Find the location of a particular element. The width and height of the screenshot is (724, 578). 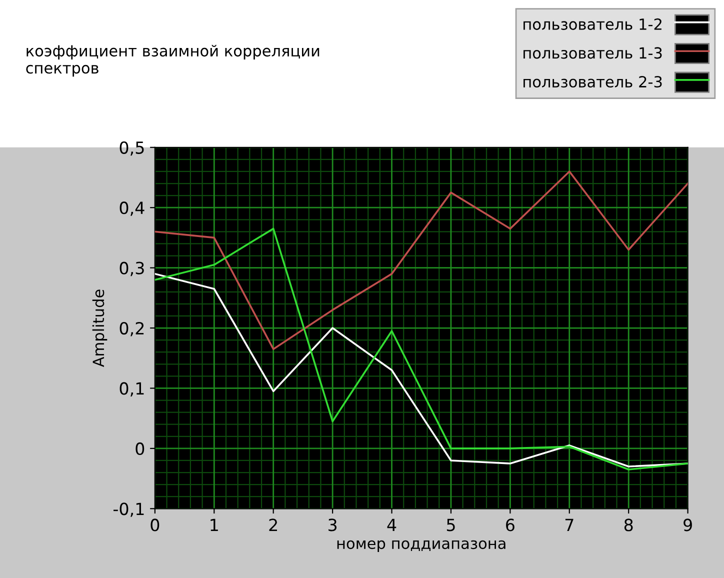

x-axis-title: номер поддиапазона is located at coordinates (421, 546).